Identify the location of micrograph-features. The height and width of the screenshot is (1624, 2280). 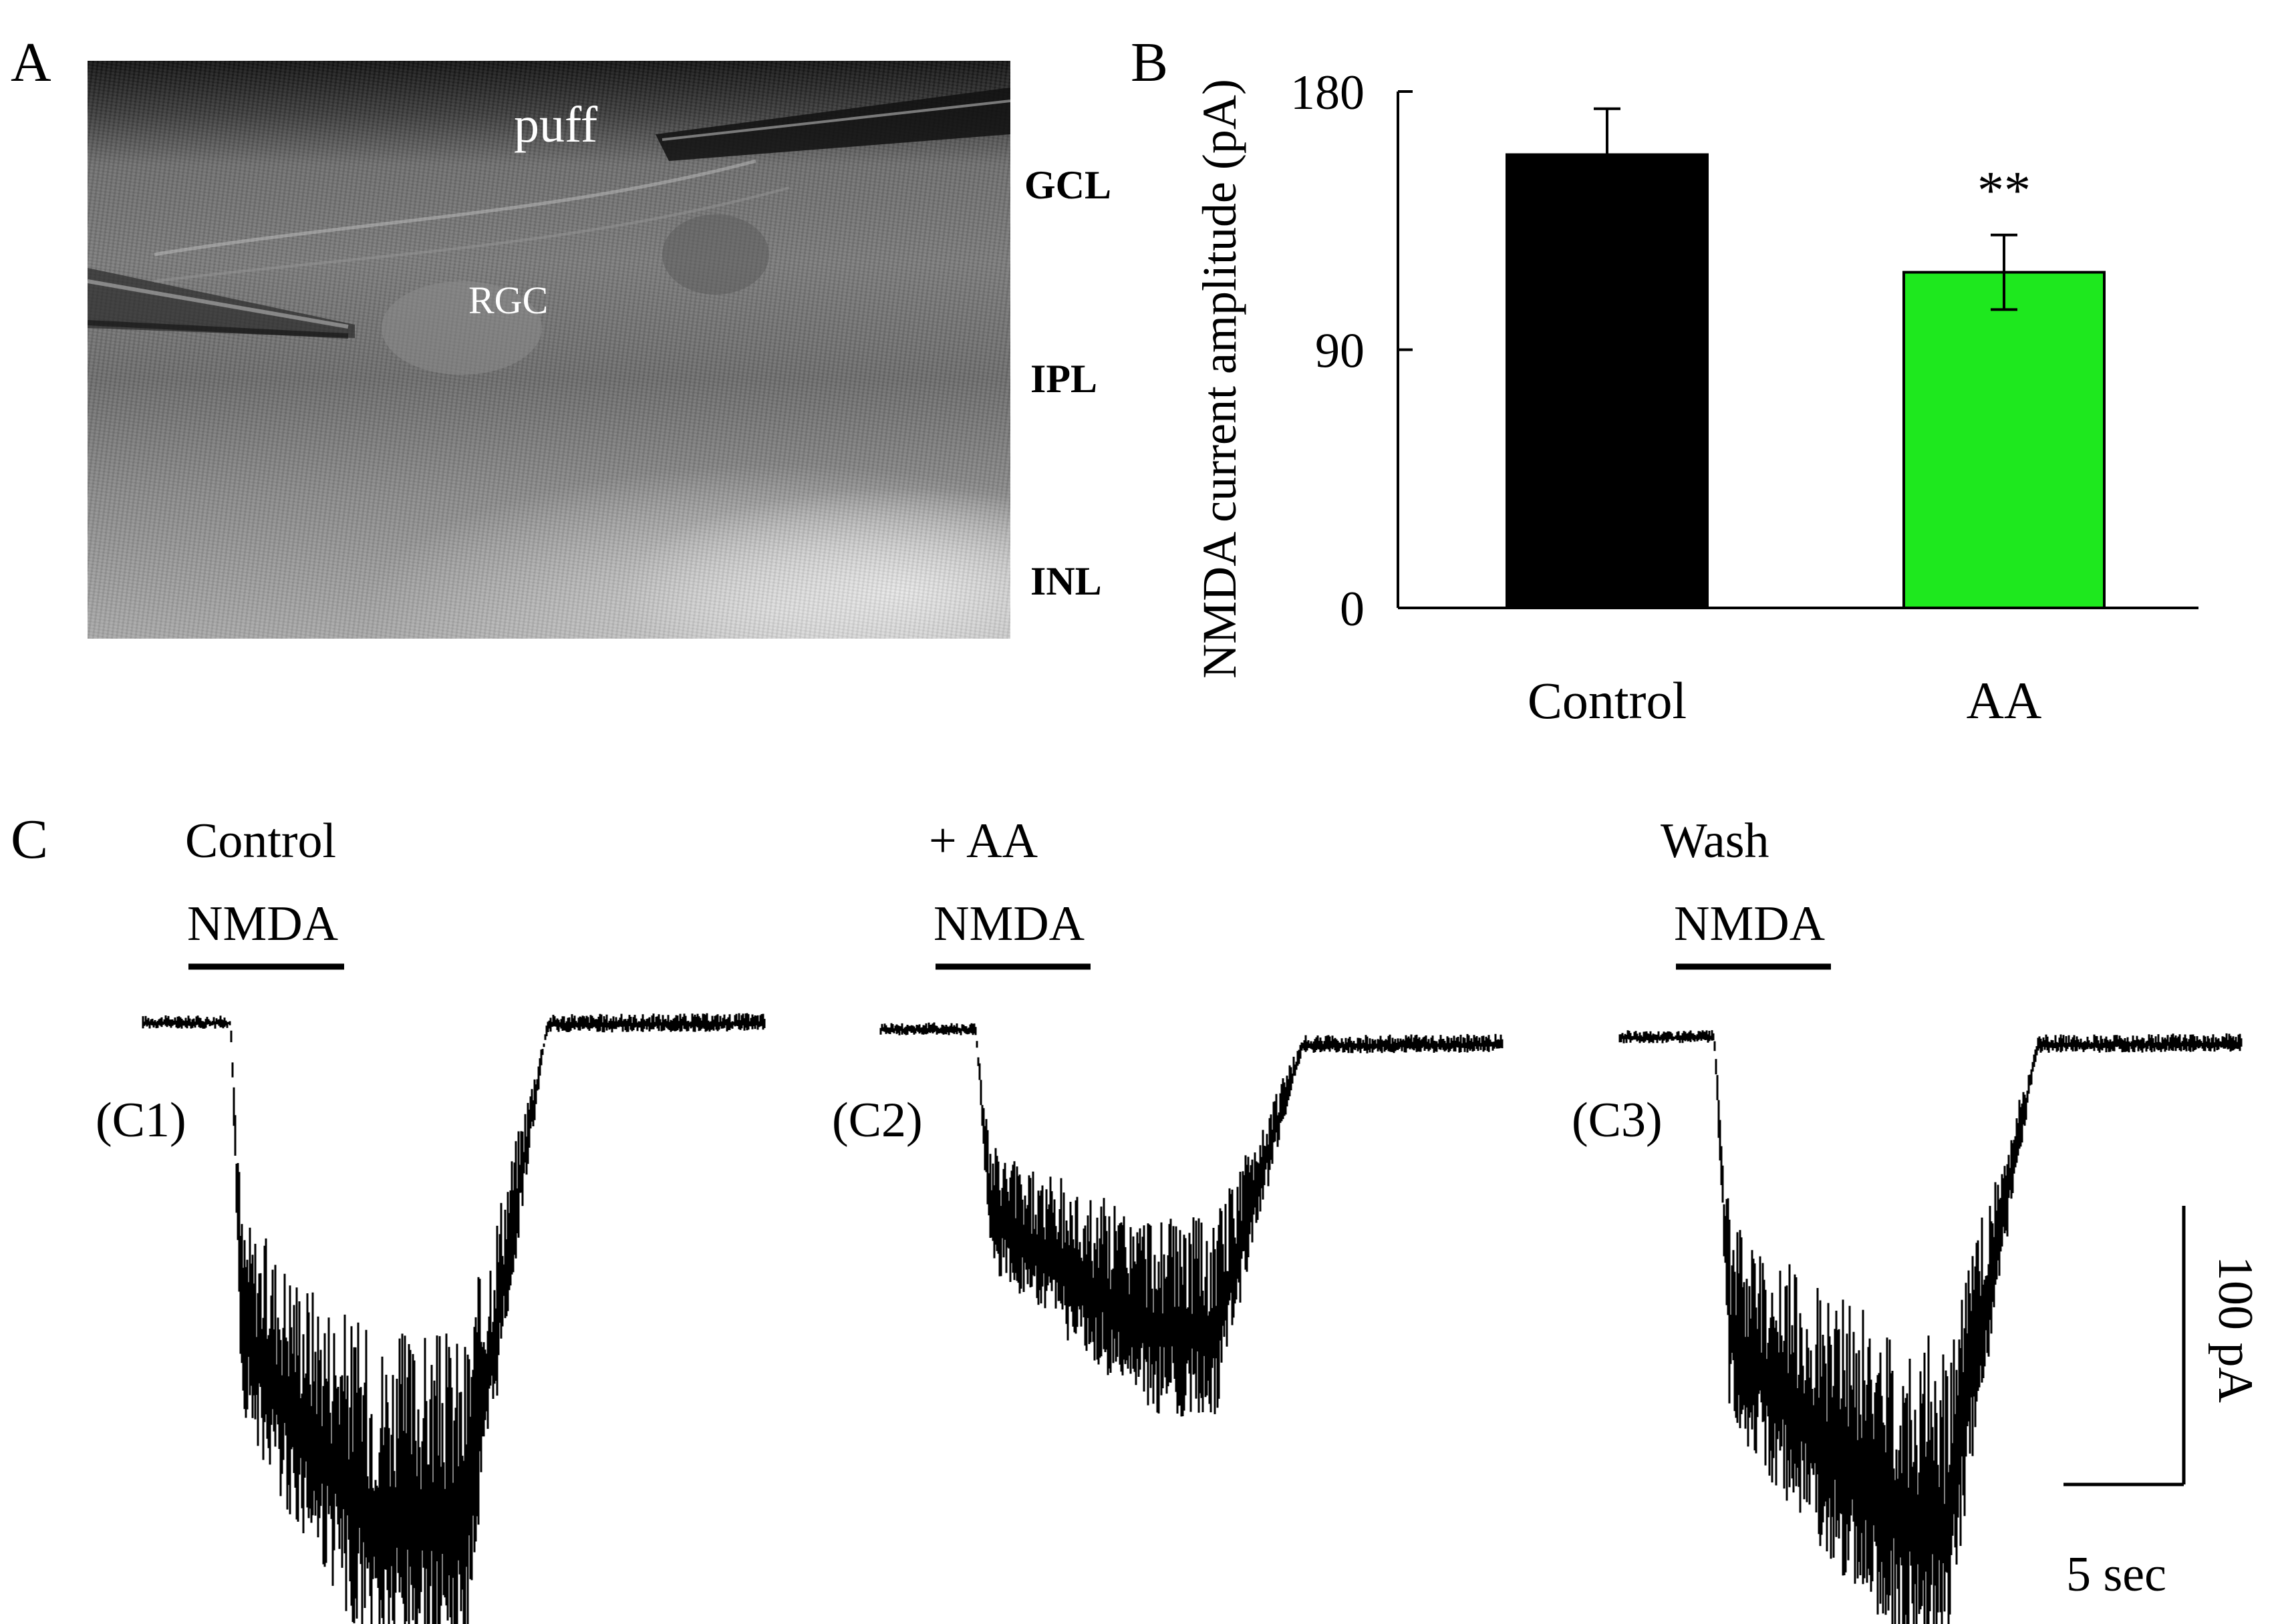
(549, 231).